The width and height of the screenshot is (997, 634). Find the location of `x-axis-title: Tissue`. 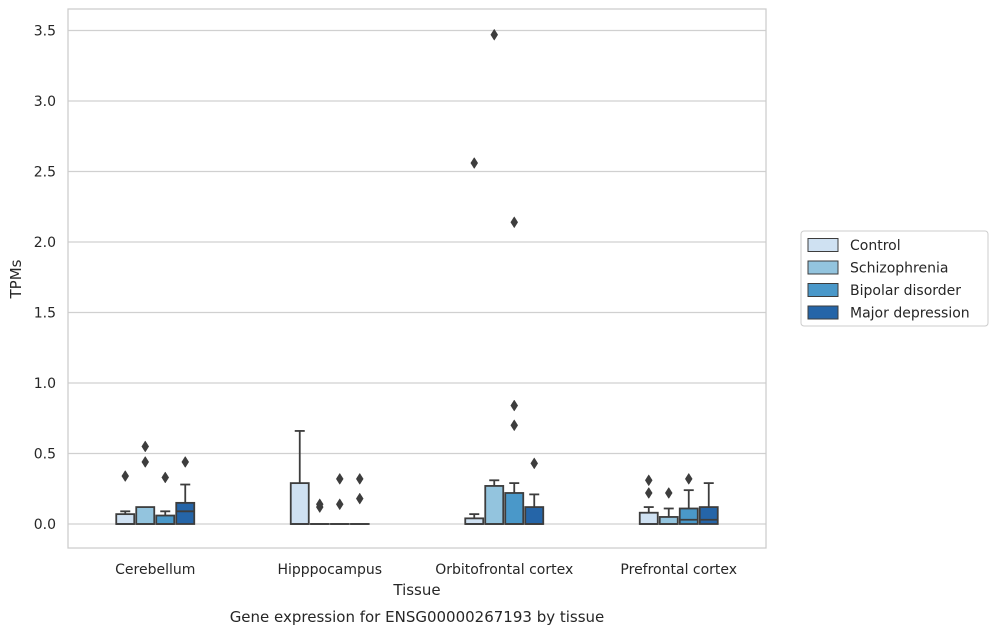

x-axis-title: Tissue is located at coordinates (416, 590).